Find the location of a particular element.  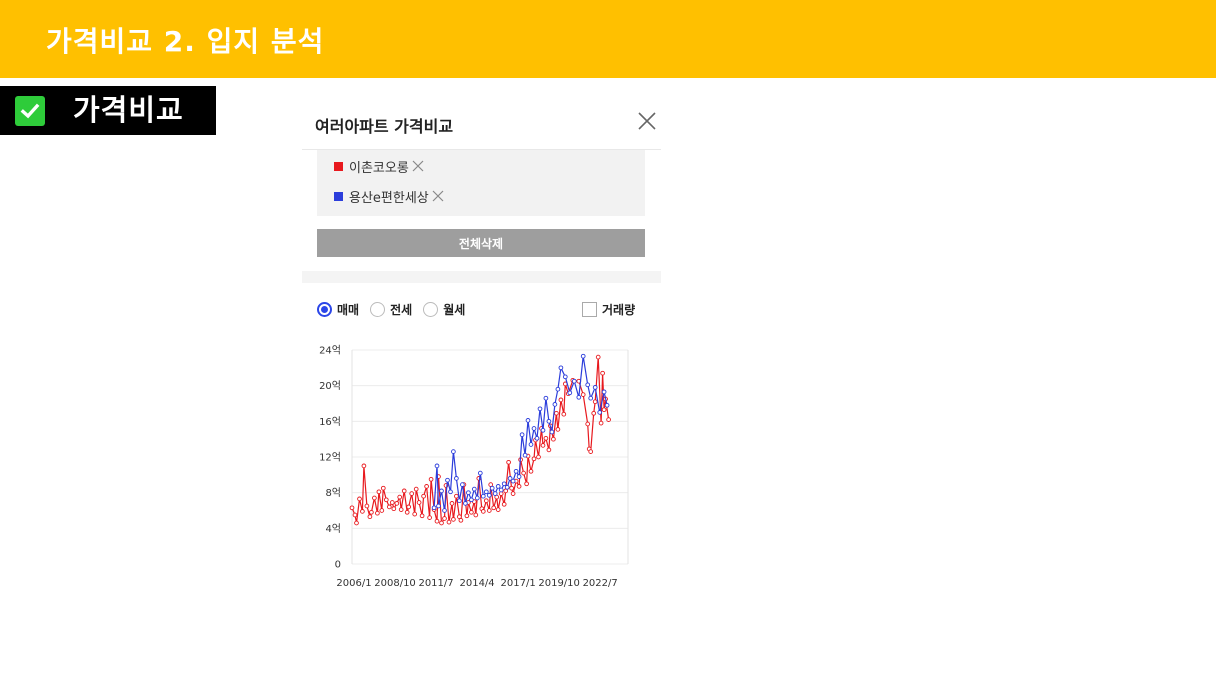

x-tick-label: 2017/1 is located at coordinates (518, 583).